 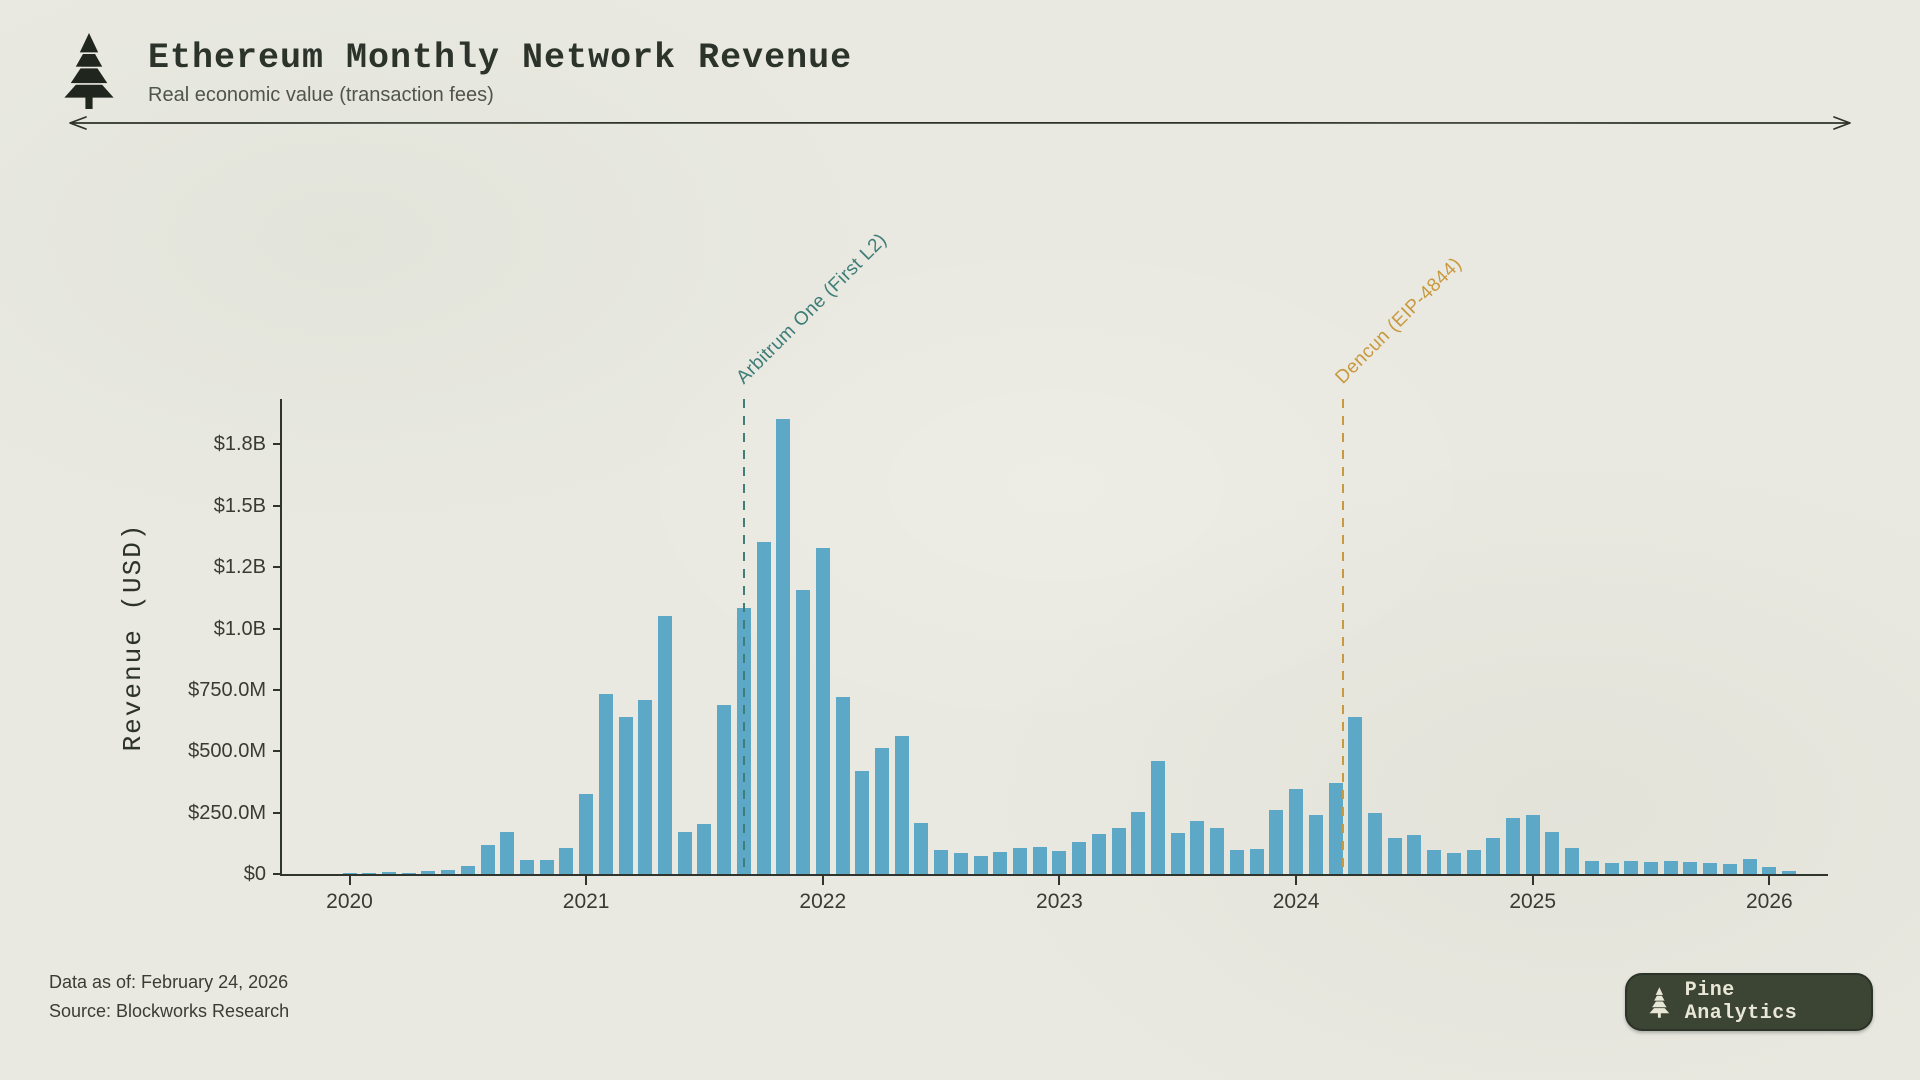 What do you see at coordinates (1842, 123) in the screenshot?
I see `right-arrow-icon` at bounding box center [1842, 123].